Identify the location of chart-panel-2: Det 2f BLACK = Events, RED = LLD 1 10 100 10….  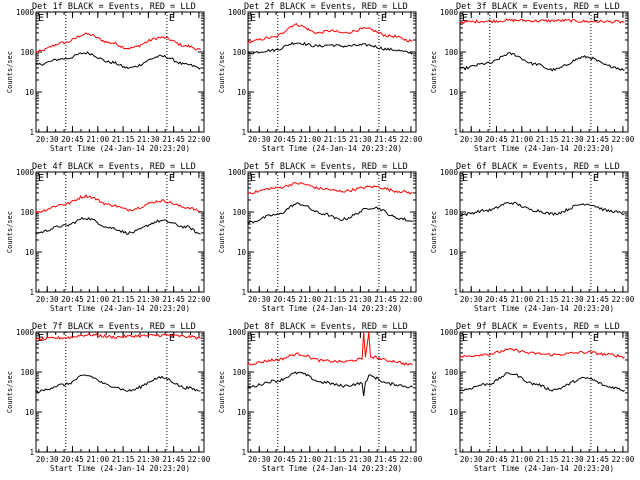
(320, 77).